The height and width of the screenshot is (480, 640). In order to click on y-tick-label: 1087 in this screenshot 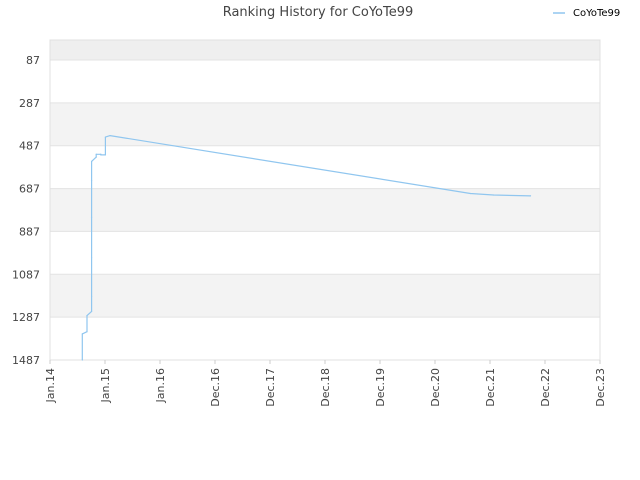, I will do `click(26, 274)`.